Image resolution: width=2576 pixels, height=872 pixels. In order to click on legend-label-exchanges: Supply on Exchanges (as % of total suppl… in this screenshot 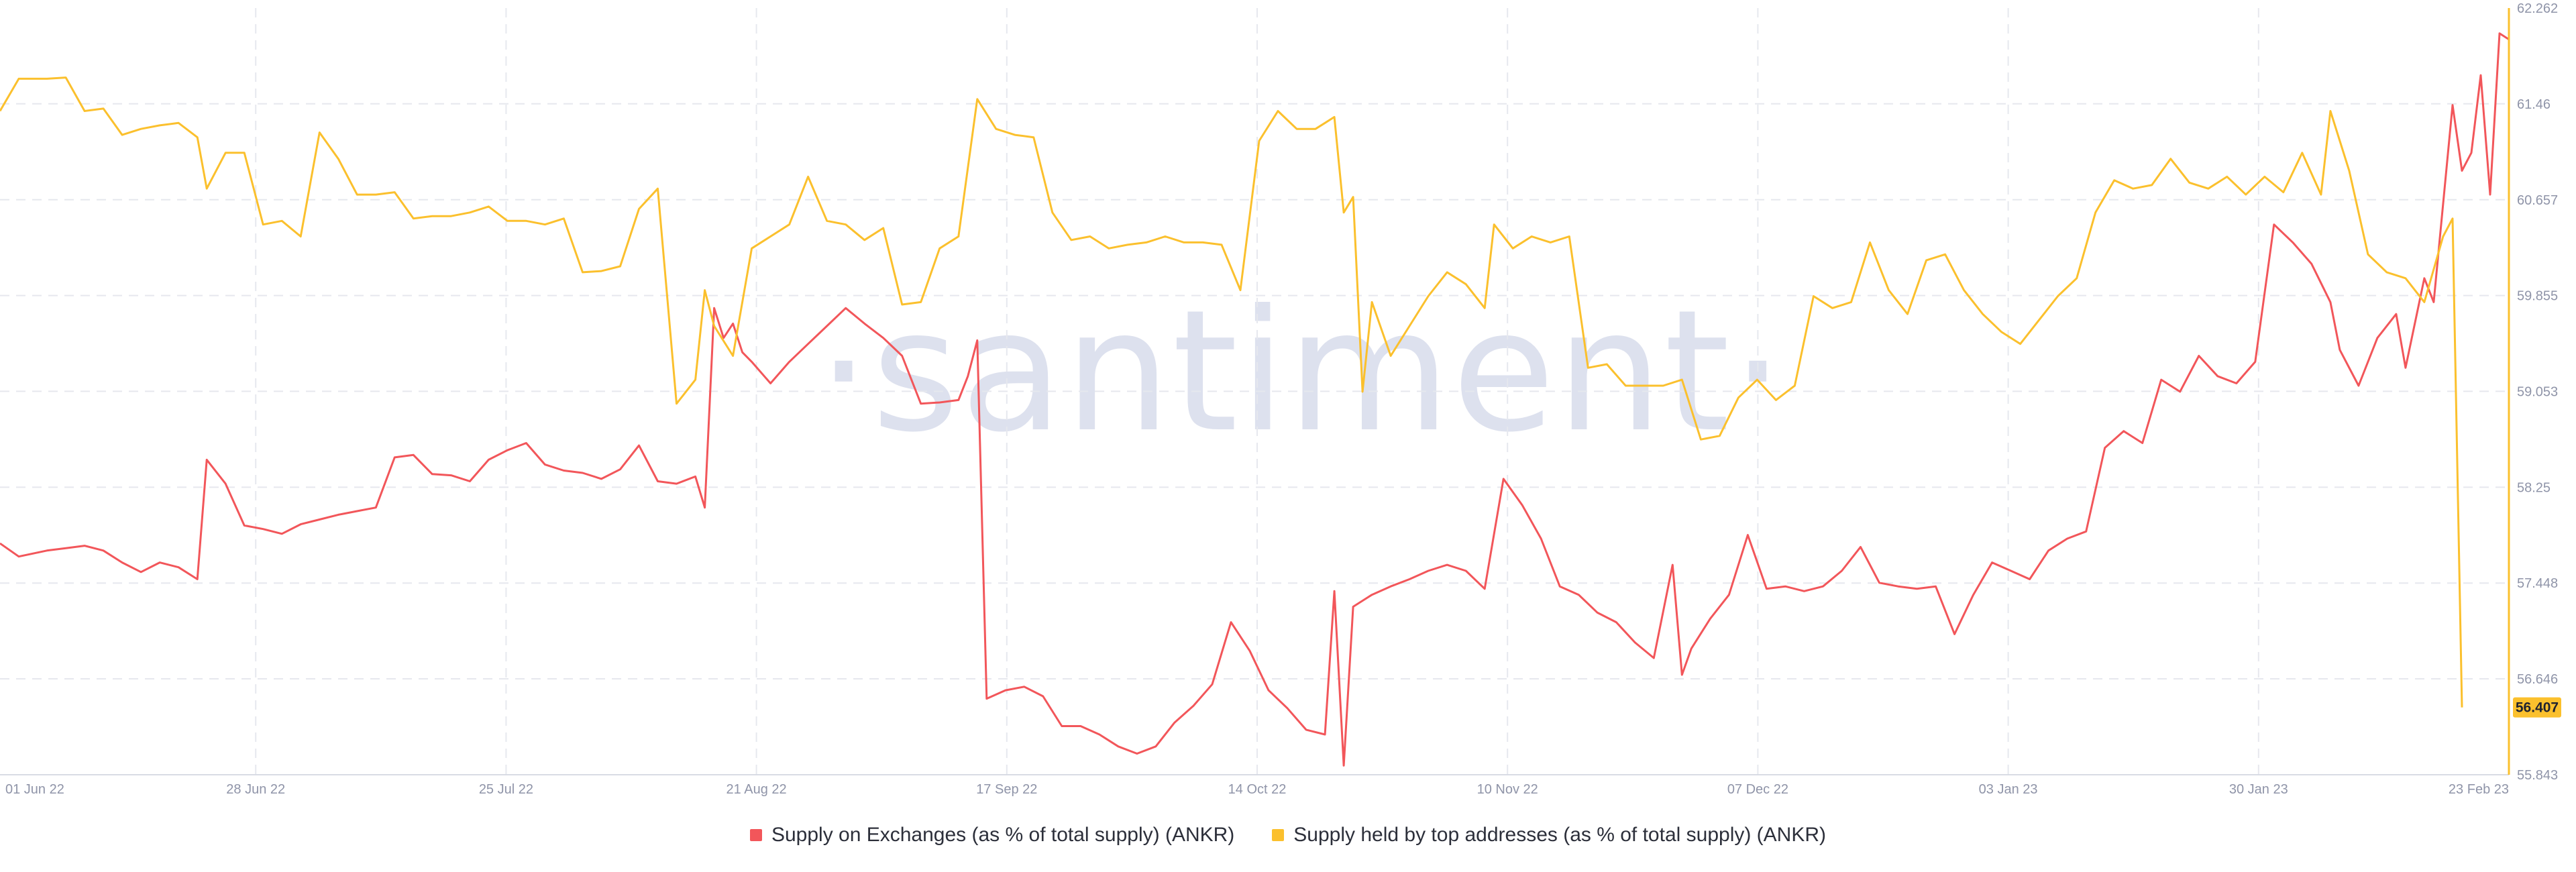, I will do `click(1003, 835)`.